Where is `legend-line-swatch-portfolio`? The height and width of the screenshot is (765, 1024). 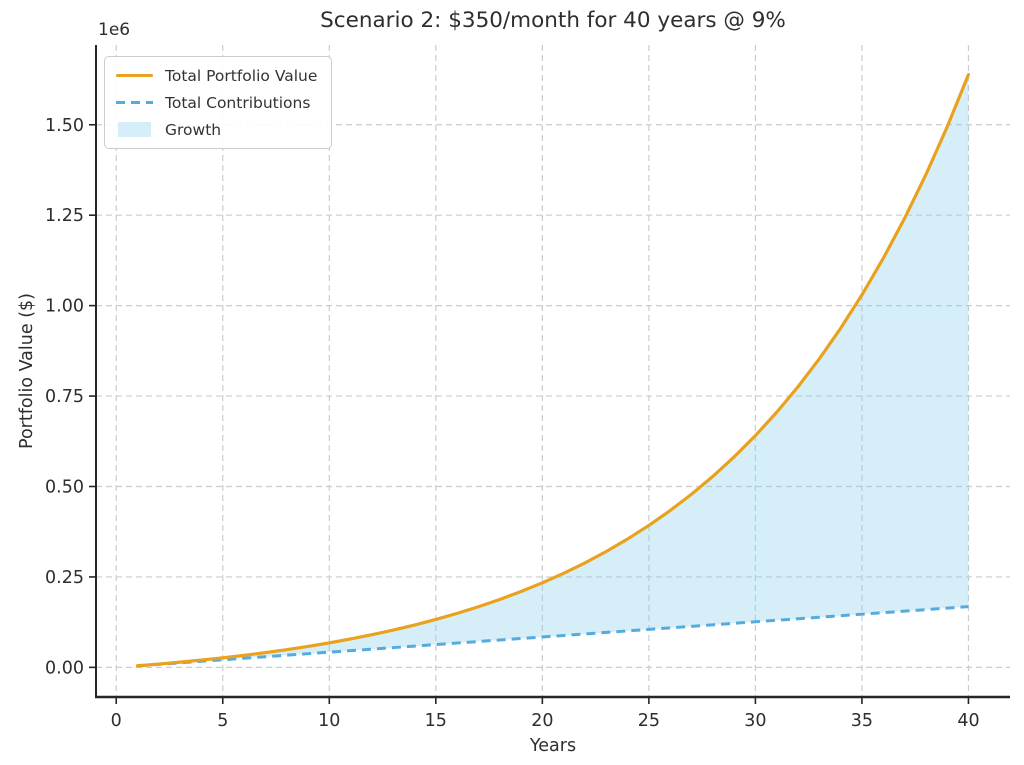 legend-line-swatch-portfolio is located at coordinates (134, 75).